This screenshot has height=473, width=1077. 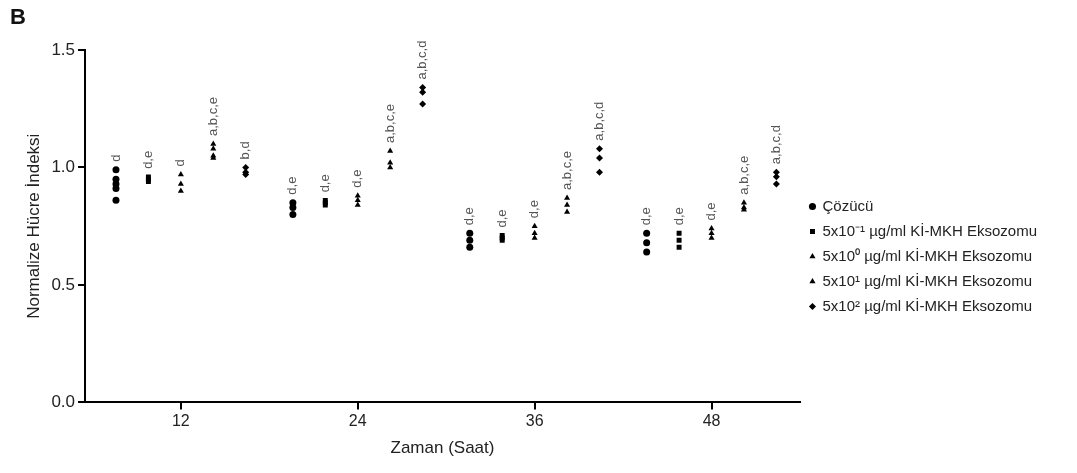 What do you see at coordinates (927, 255) in the screenshot?
I see `legend-label: 5x10⁰ µg/ml Kİ-MKH Eksozomu` at bounding box center [927, 255].